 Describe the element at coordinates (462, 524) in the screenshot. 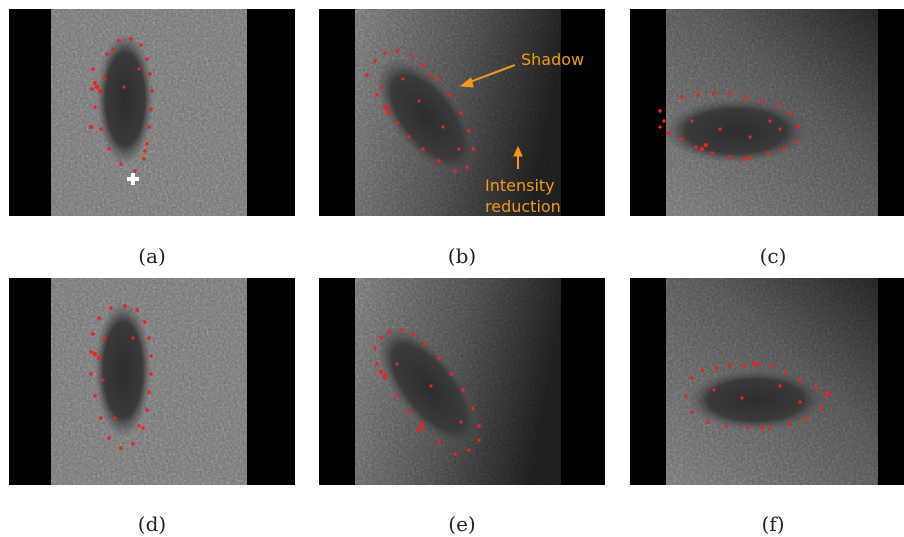

I see `caption-e: (e)` at that location.